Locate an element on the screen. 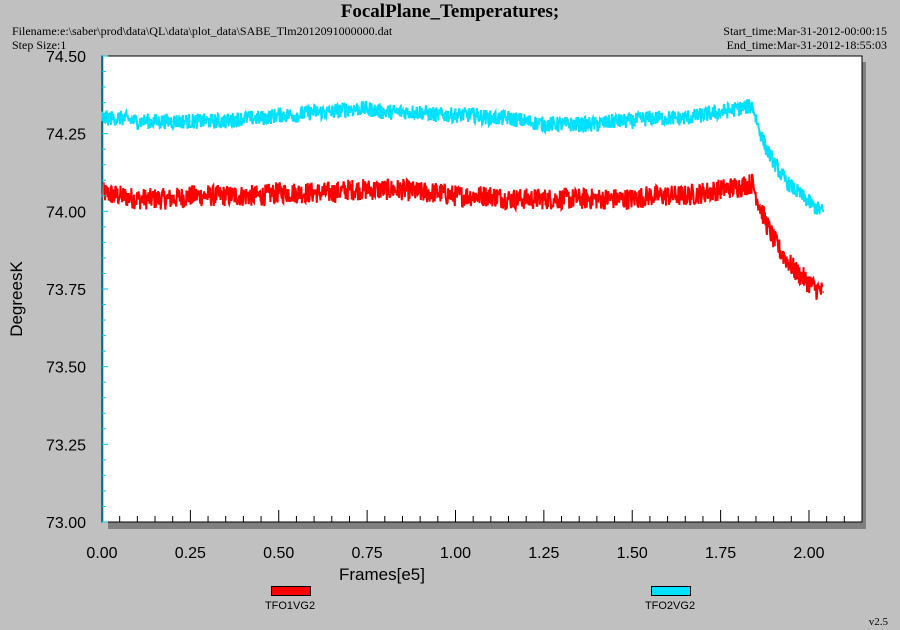  x-tick-label: 1.50 is located at coordinates (632, 553).